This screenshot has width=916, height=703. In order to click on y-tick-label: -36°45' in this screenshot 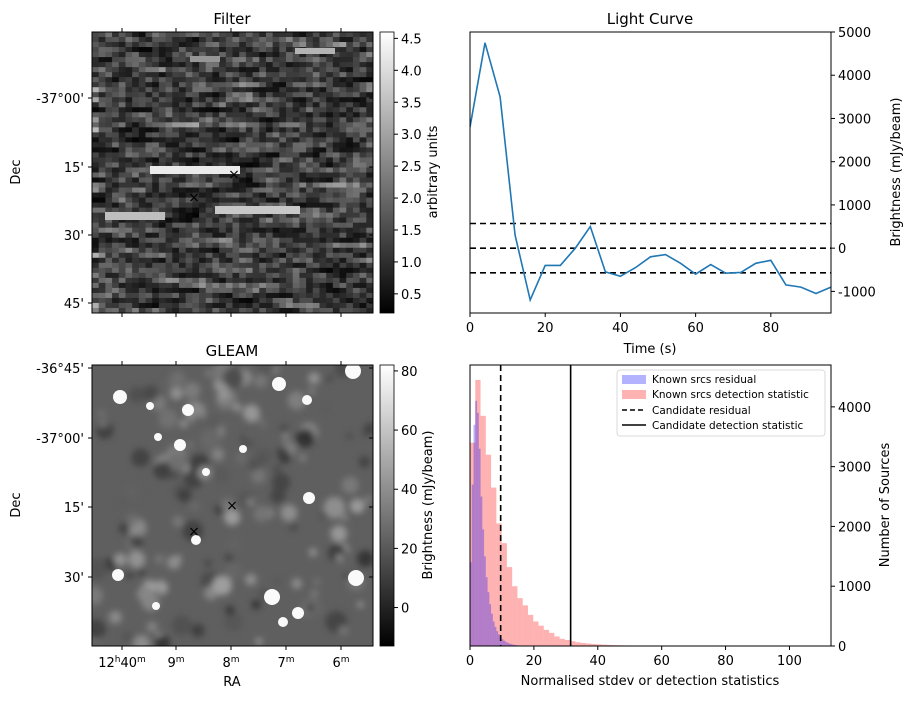, I will do `click(60, 369)`.